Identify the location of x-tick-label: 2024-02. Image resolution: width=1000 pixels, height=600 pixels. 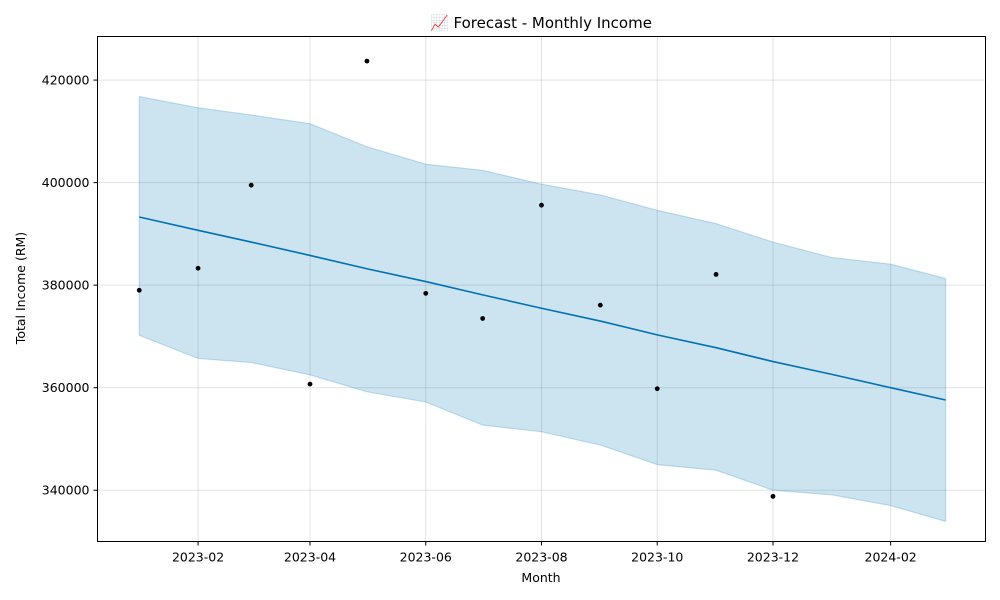
(891, 557).